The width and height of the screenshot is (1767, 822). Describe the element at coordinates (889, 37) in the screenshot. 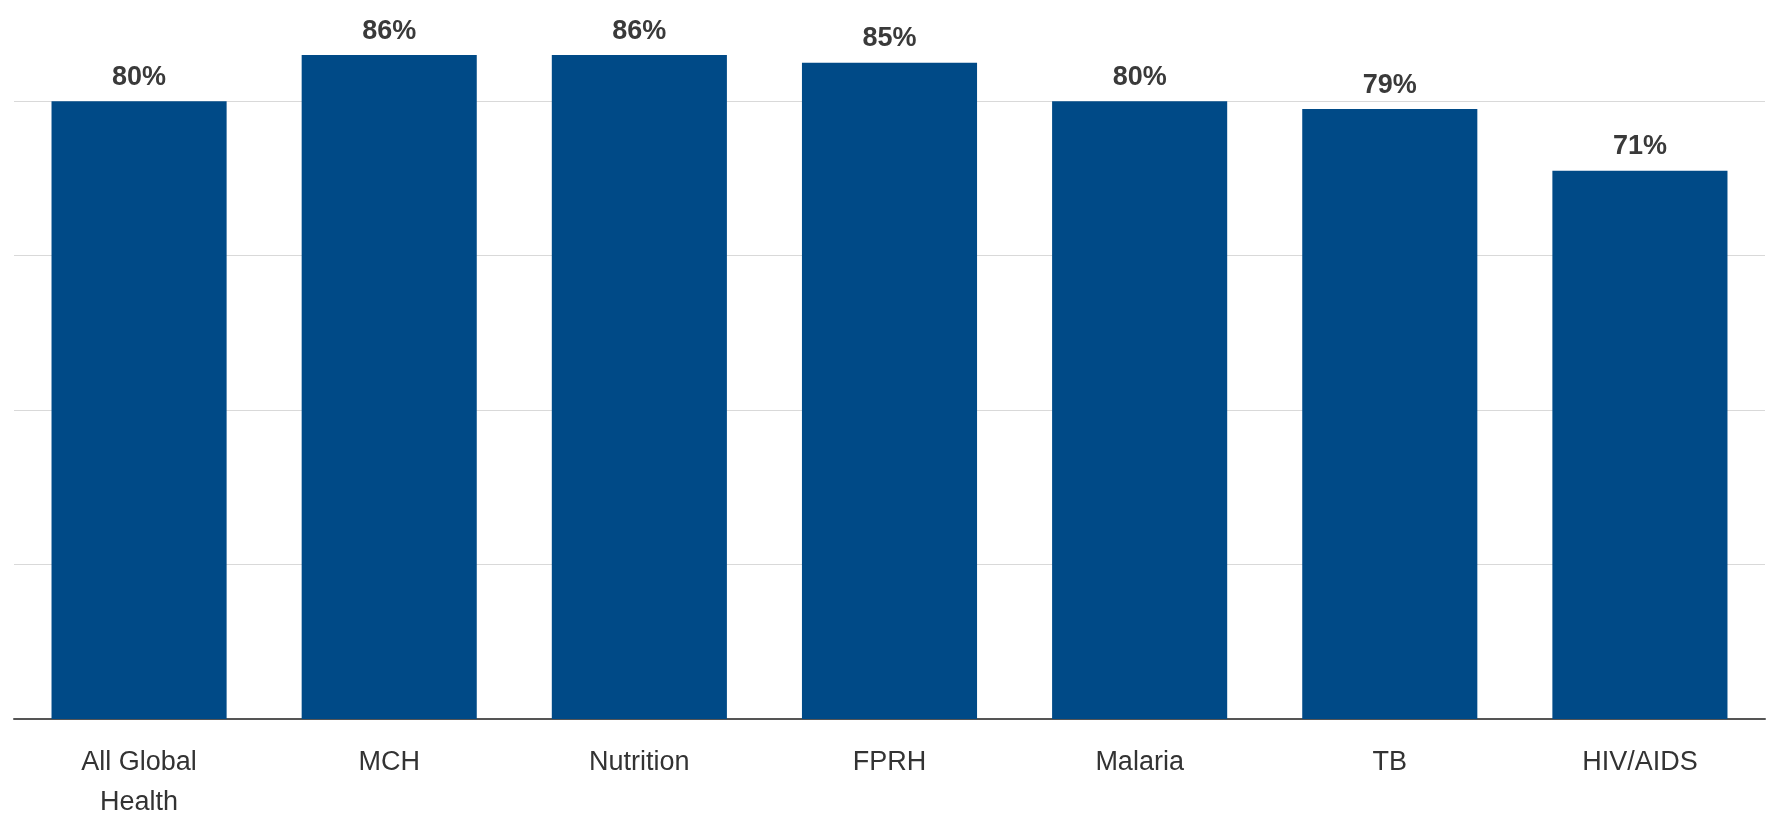

I see `data-label: 85%` at that location.